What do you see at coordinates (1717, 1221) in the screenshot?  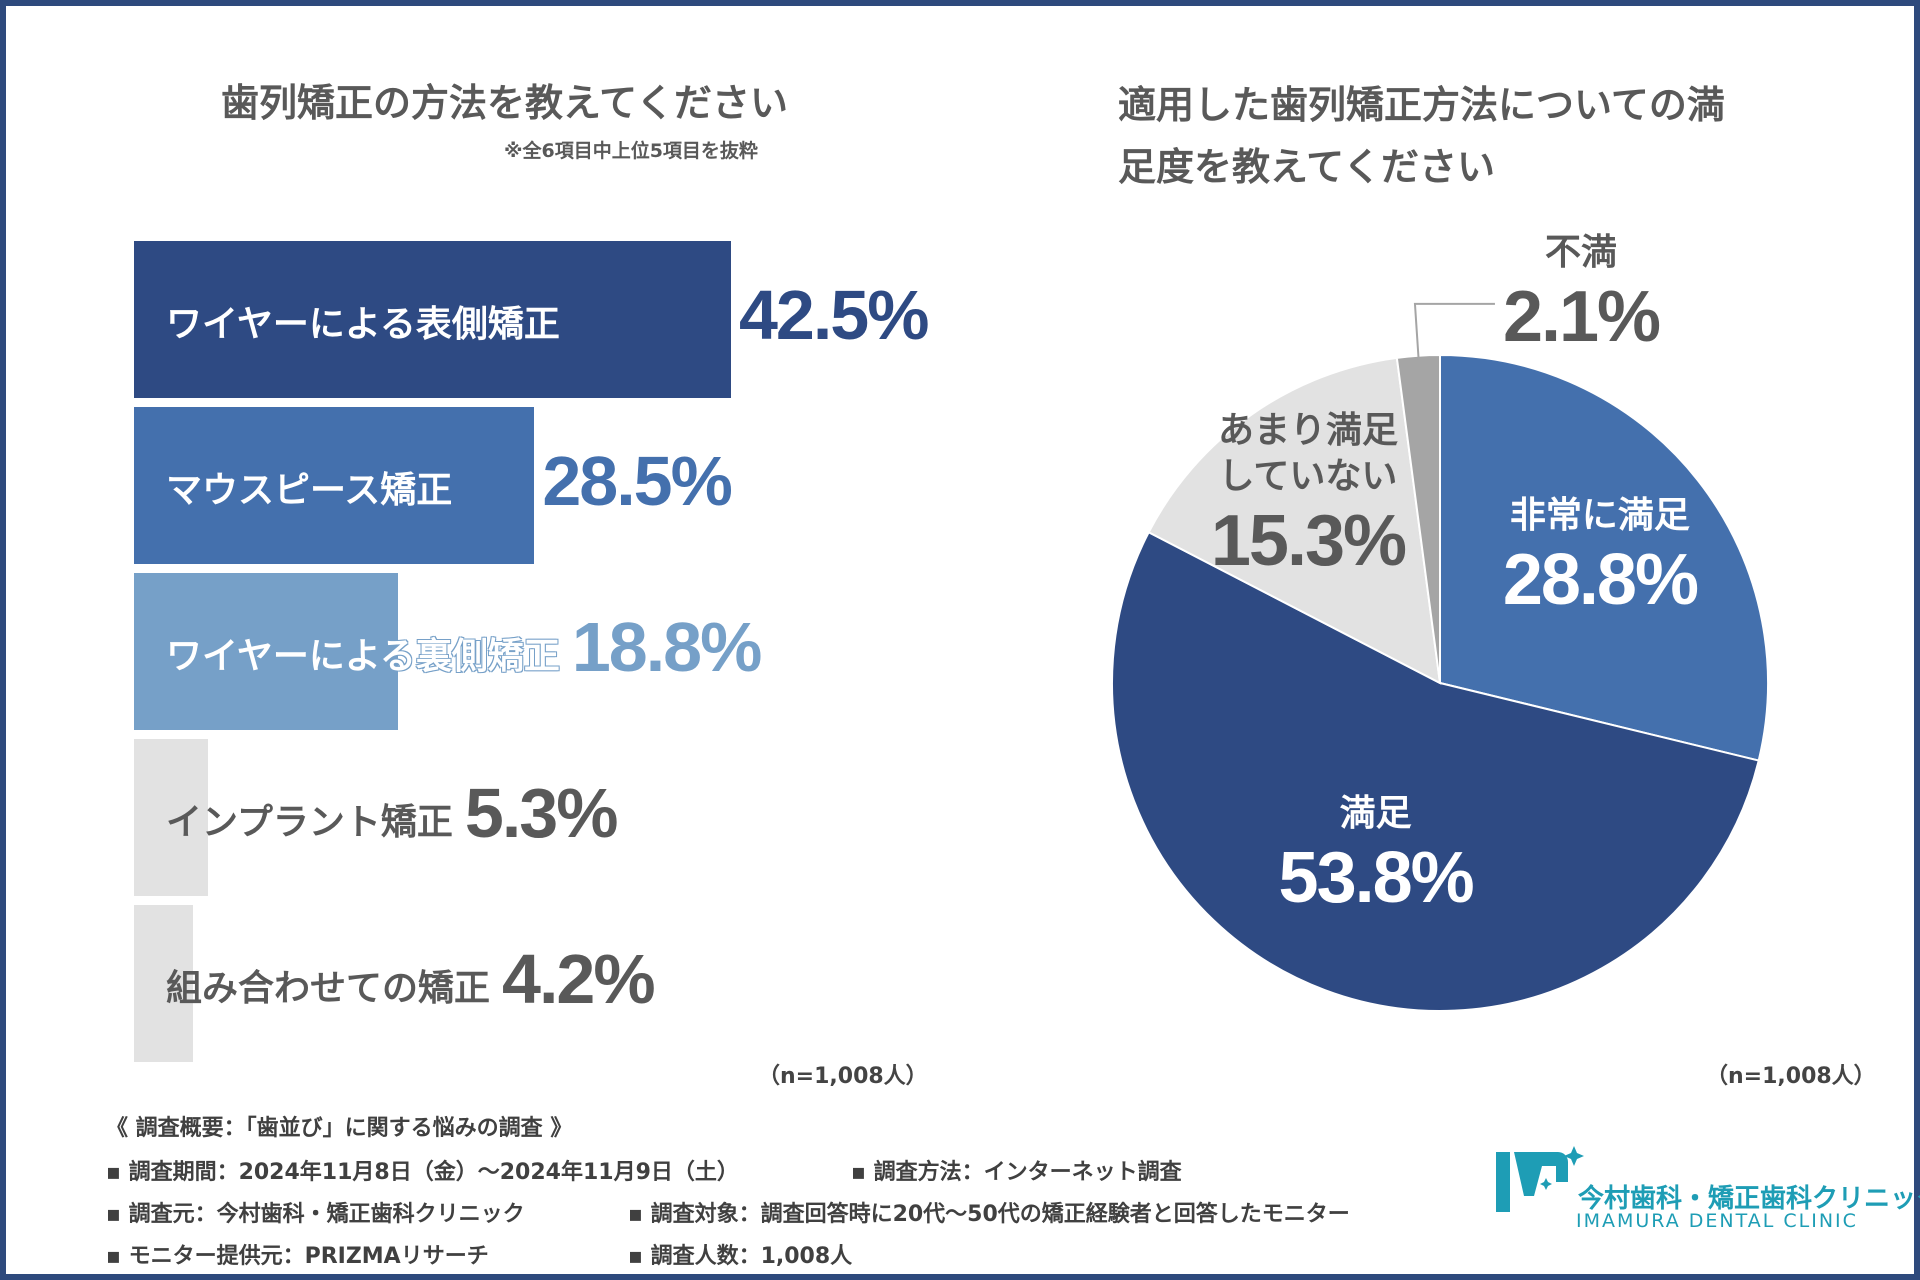 I see `clinic-name-english: IMAMURA DENTAL CLINIC` at bounding box center [1717, 1221].